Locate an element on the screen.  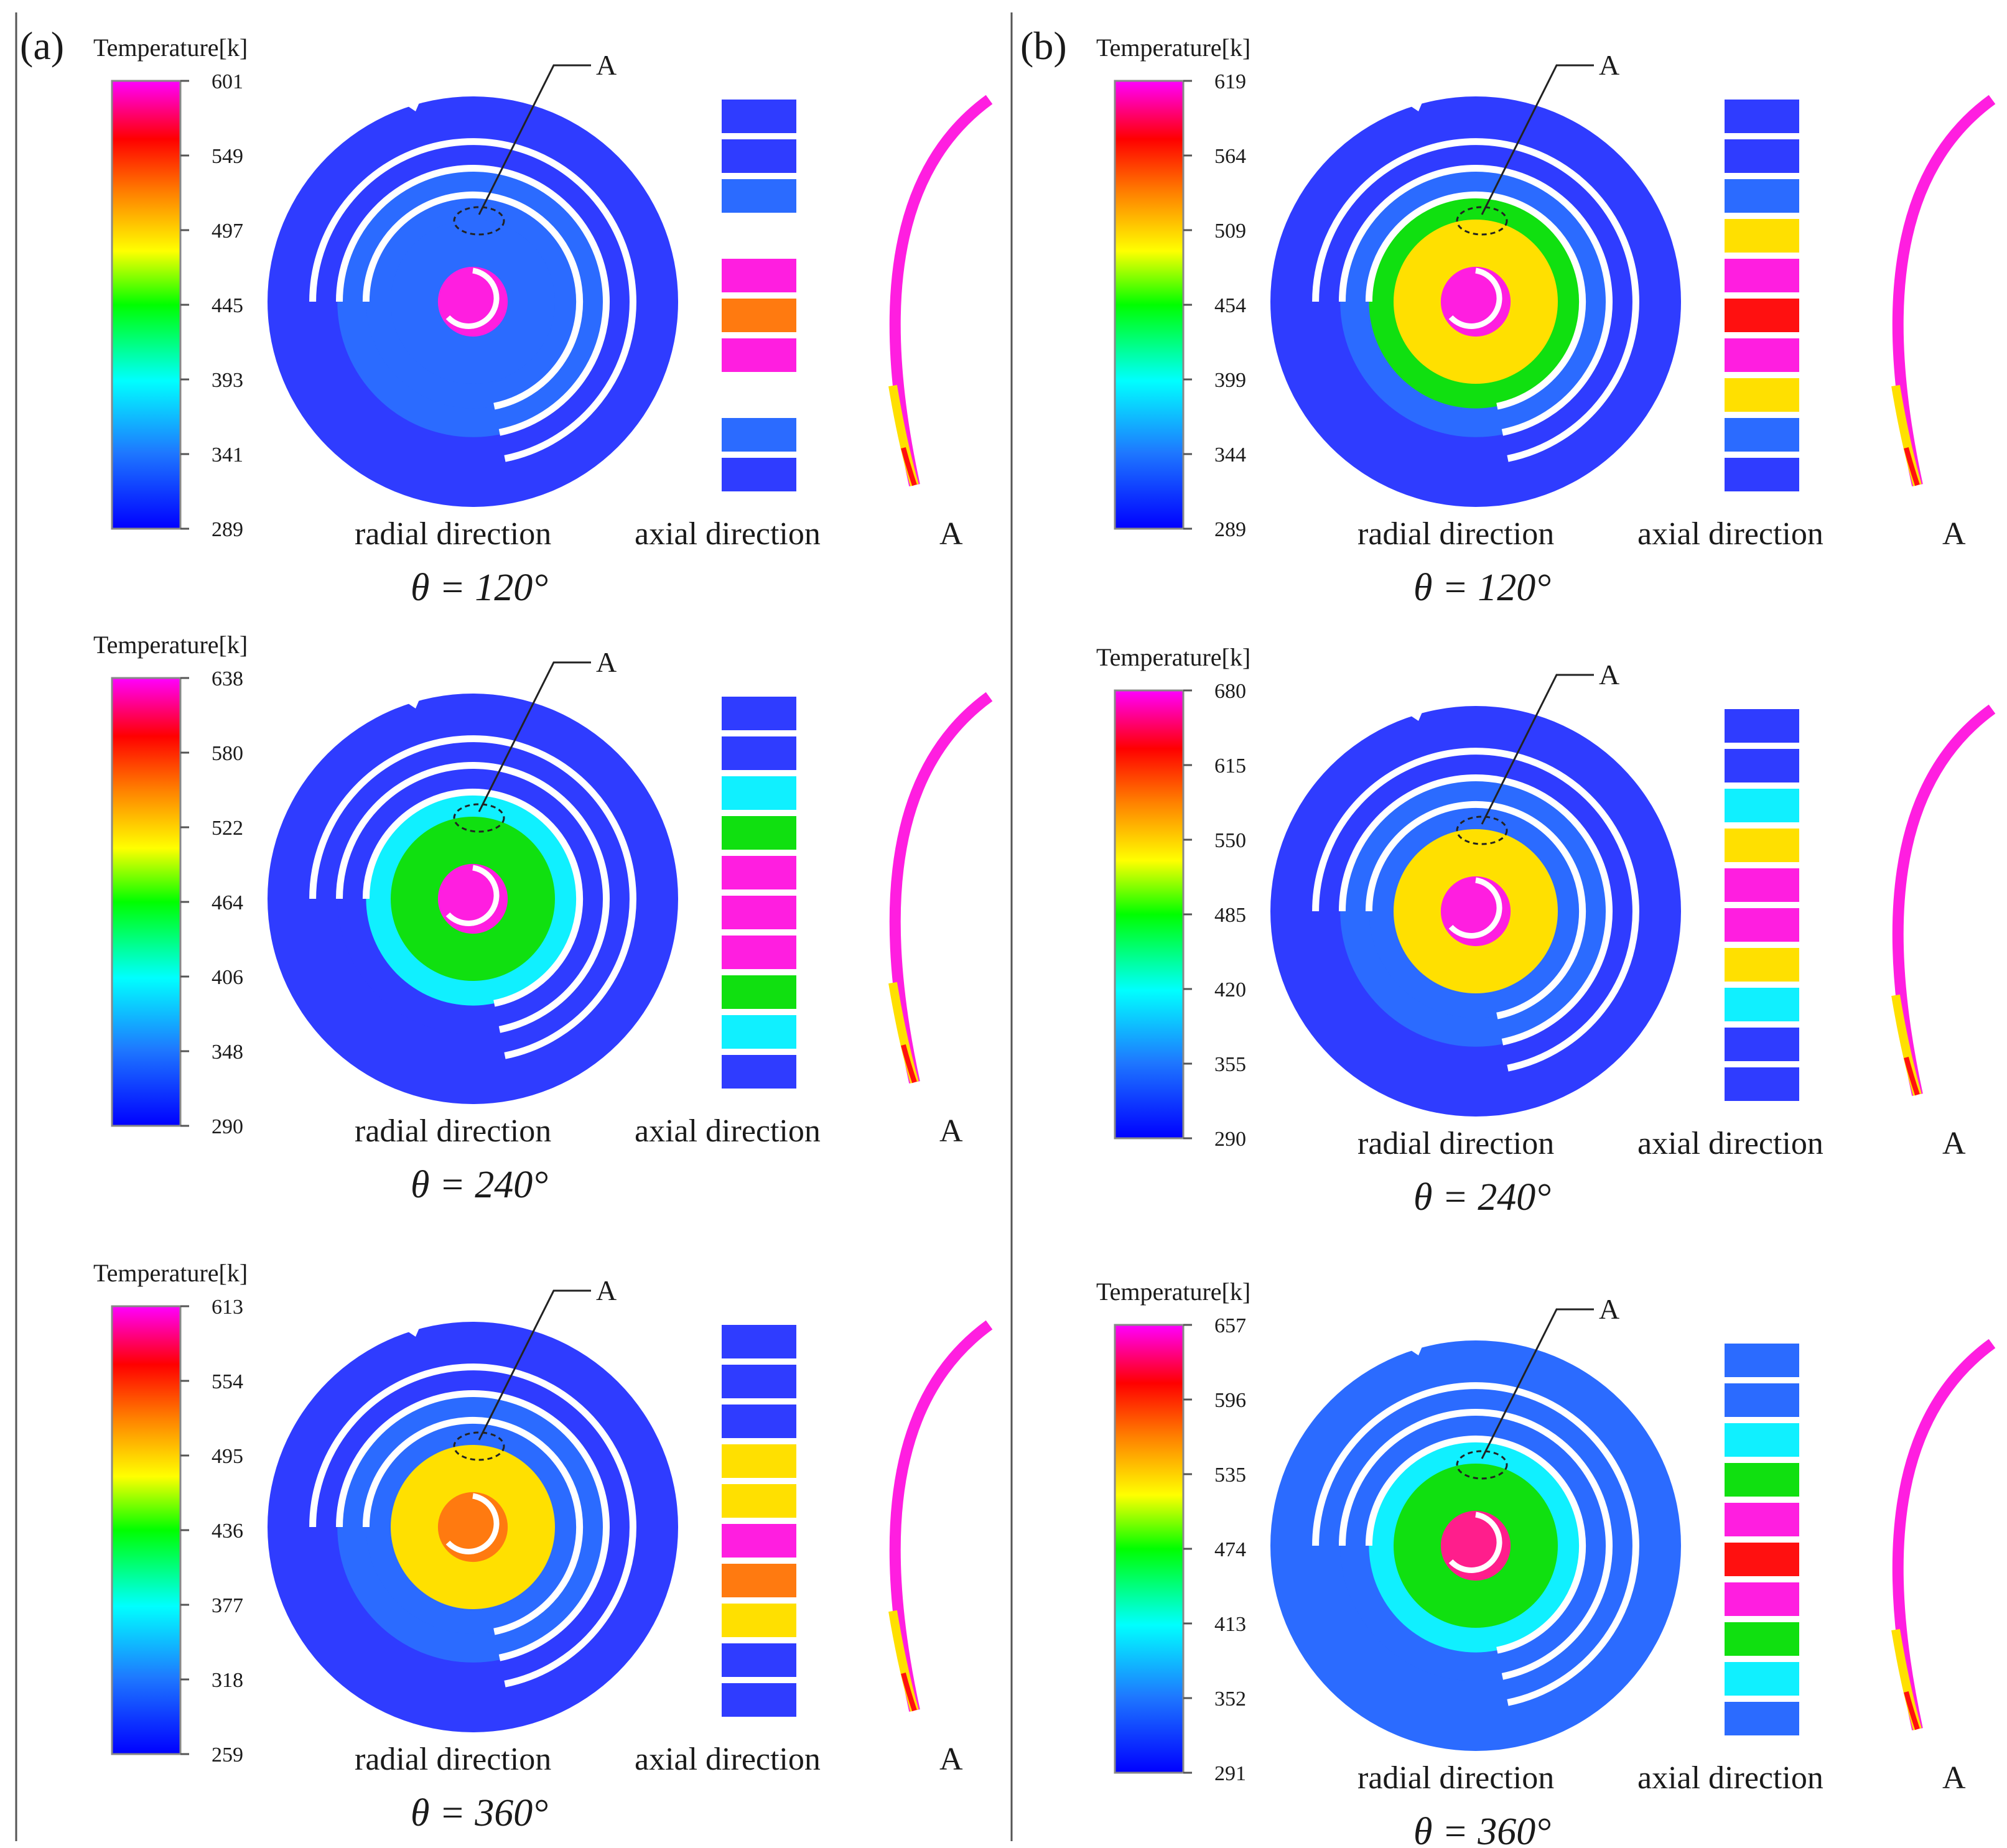
colorbar-tick-label: 341 is located at coordinates (227, 455).